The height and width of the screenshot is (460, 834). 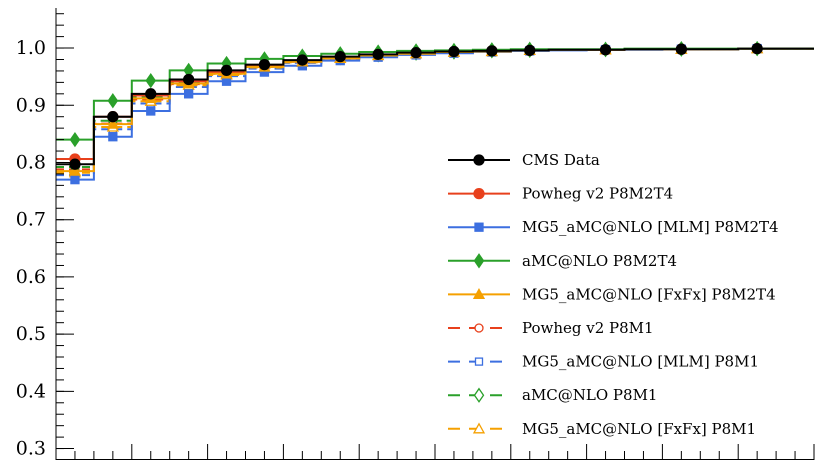 I want to click on y-tick-label: 1.0, so click(x=31, y=48).